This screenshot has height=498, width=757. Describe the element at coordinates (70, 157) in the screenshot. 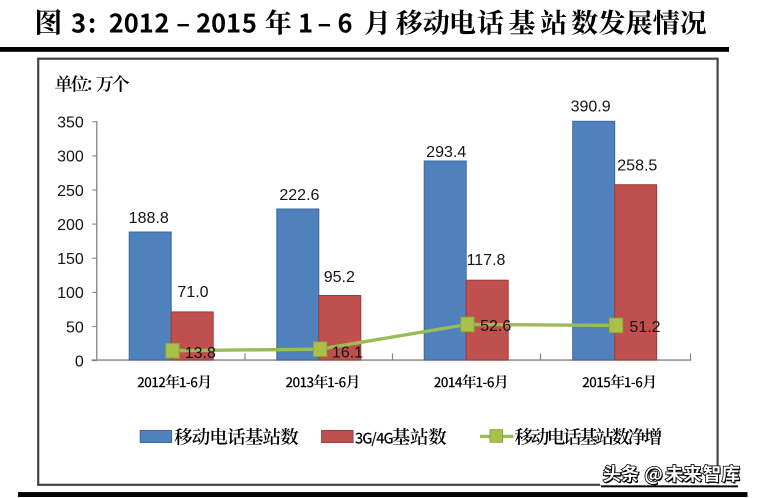

I see `svg-text: 300` at that location.